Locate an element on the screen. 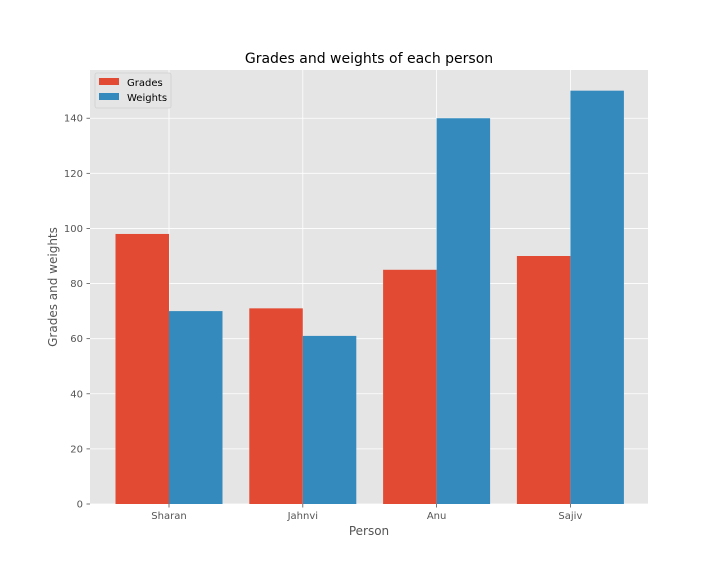 The height and width of the screenshot is (576, 720). y-tick-label: 100 is located at coordinates (73, 229).